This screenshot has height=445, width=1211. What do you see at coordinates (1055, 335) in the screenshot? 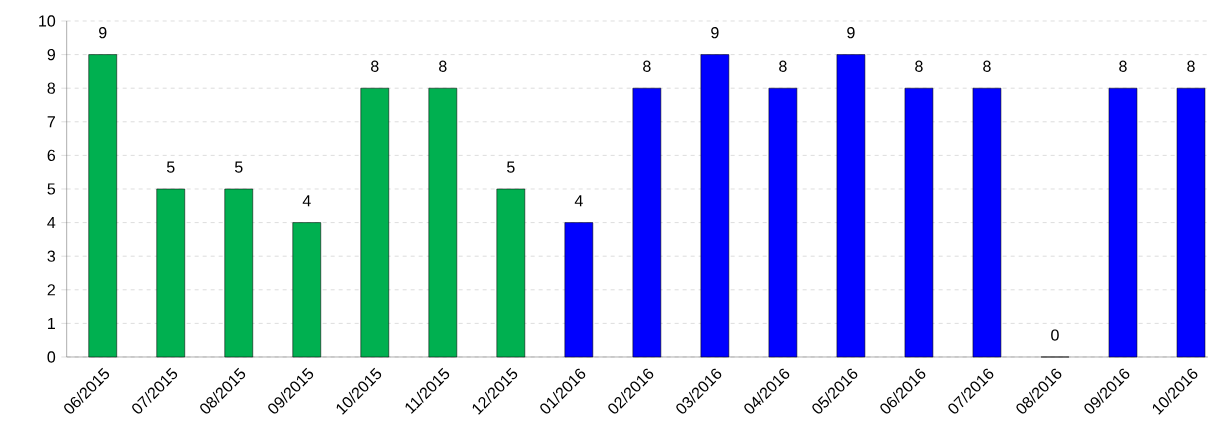
I see `data-label: 0` at bounding box center [1055, 335].